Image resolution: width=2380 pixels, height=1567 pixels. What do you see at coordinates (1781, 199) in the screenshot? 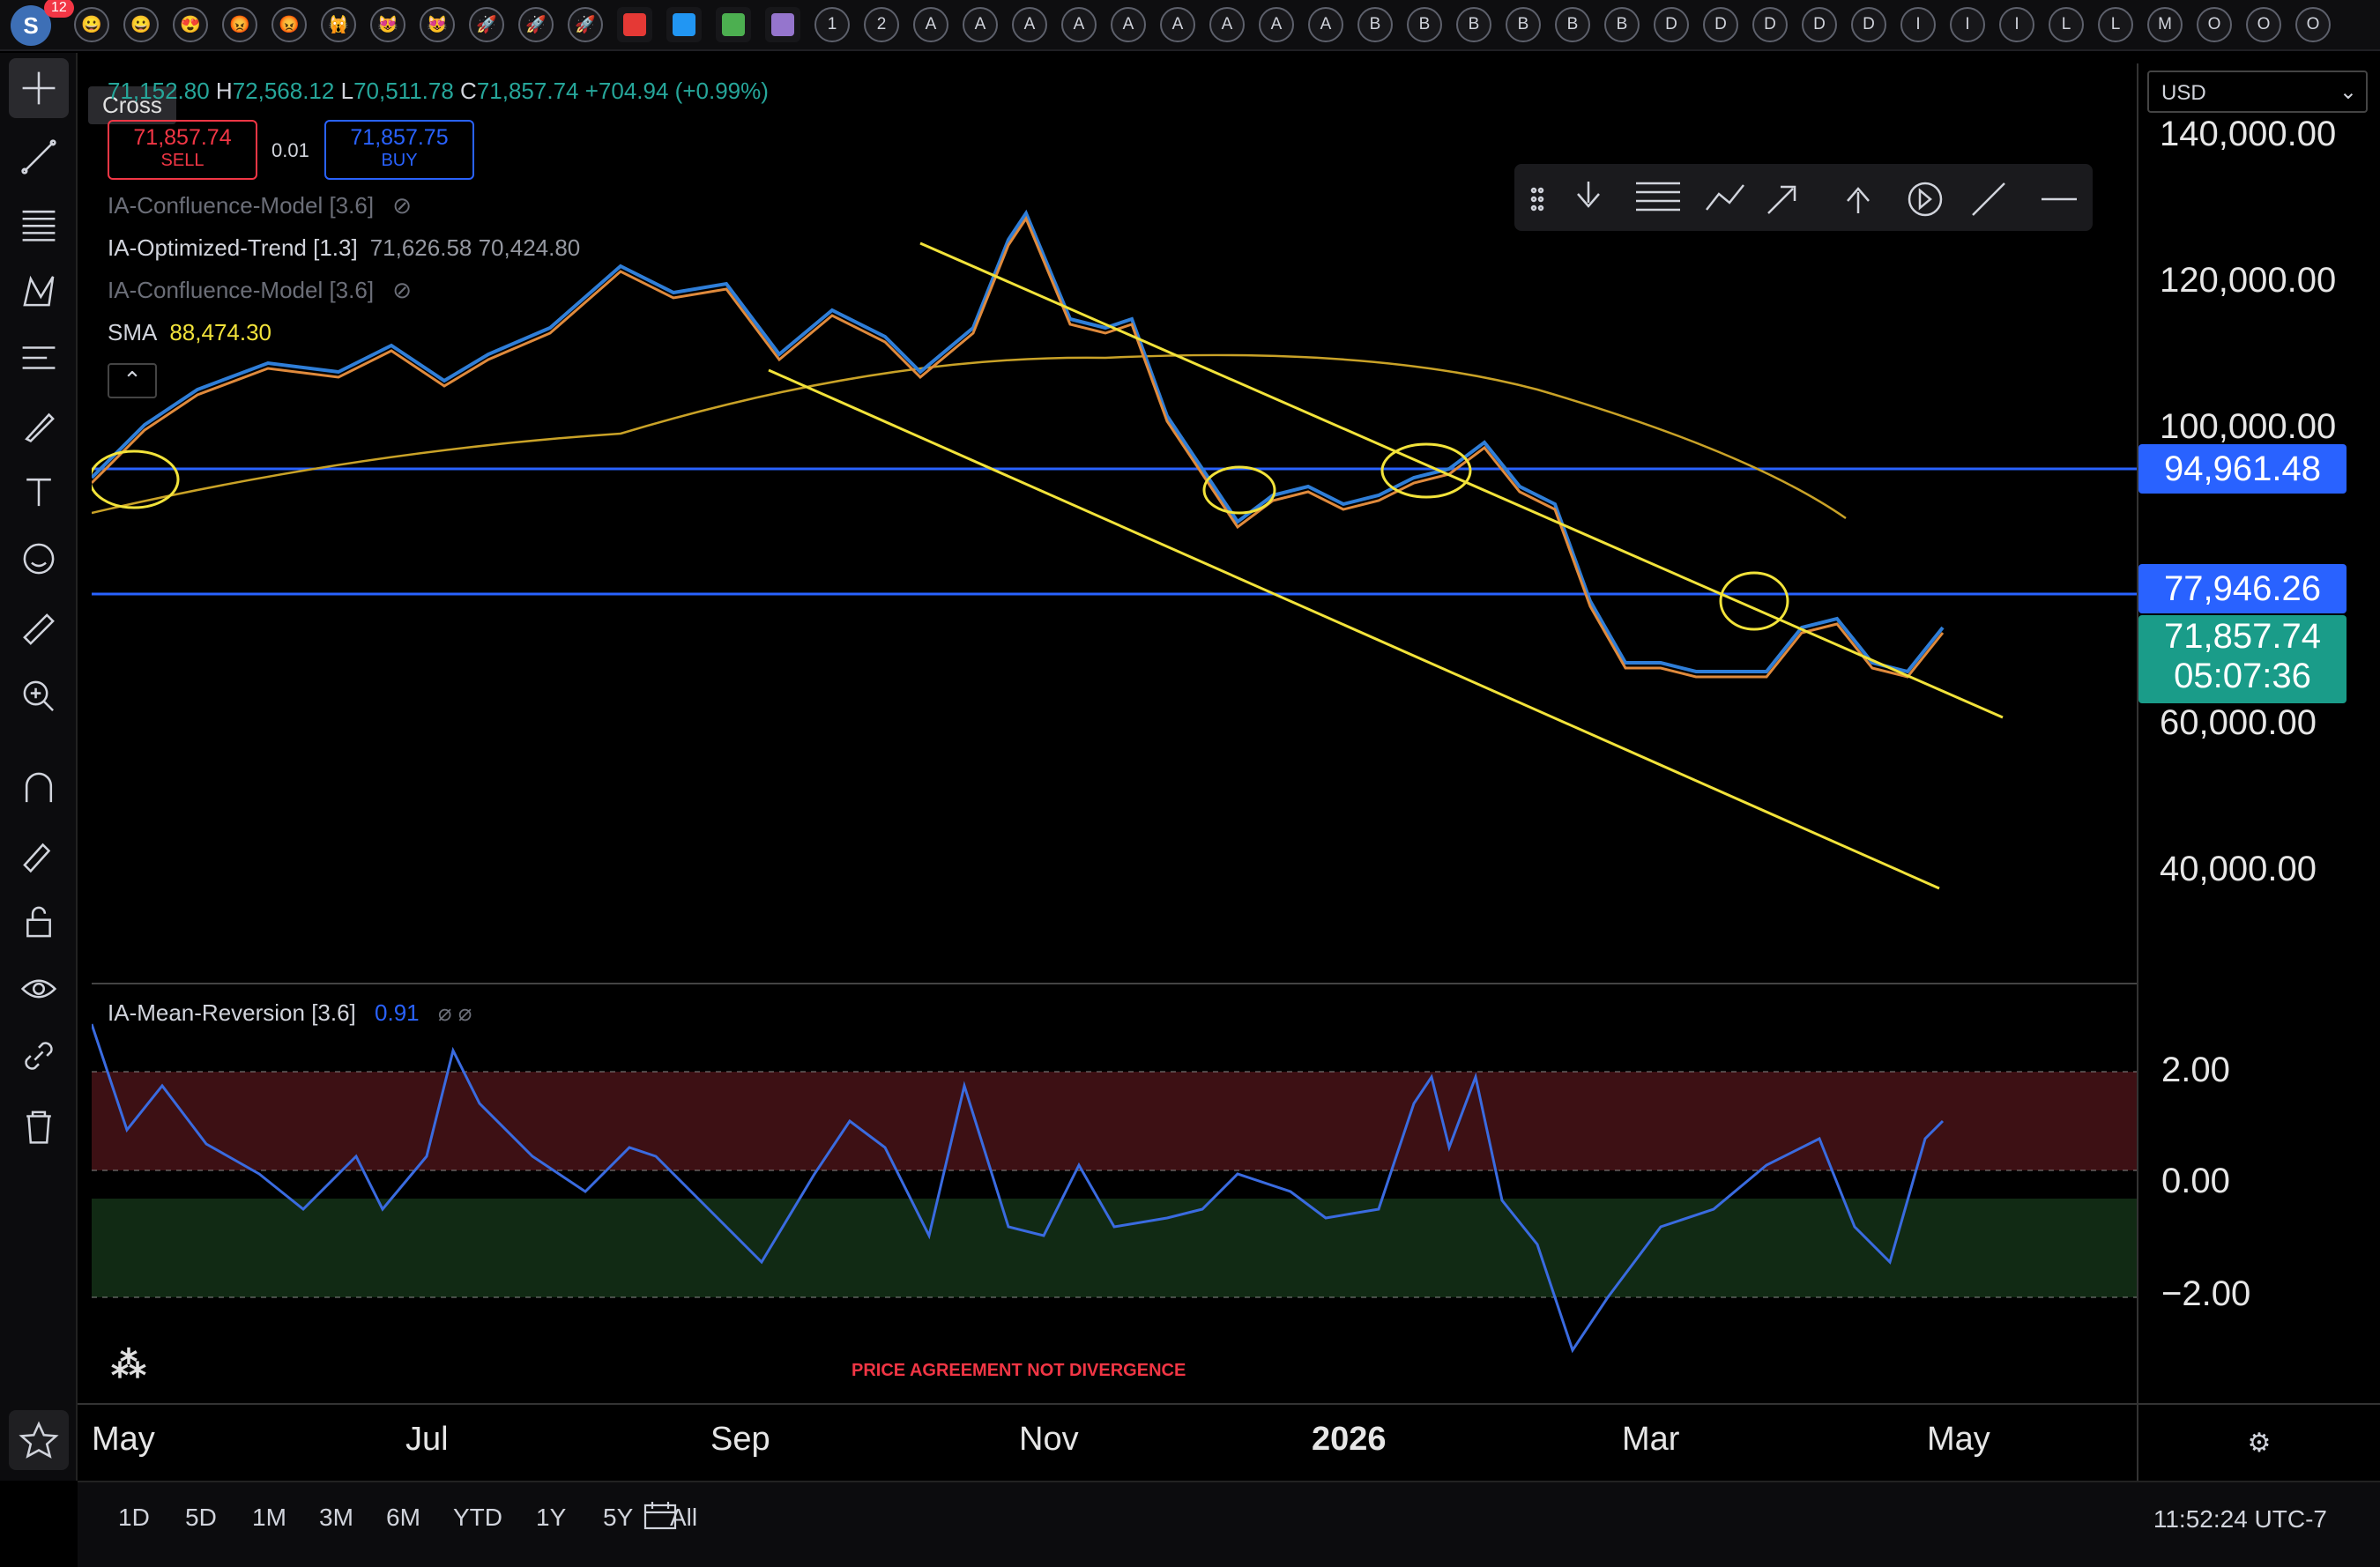
I see `arrow-icon` at bounding box center [1781, 199].